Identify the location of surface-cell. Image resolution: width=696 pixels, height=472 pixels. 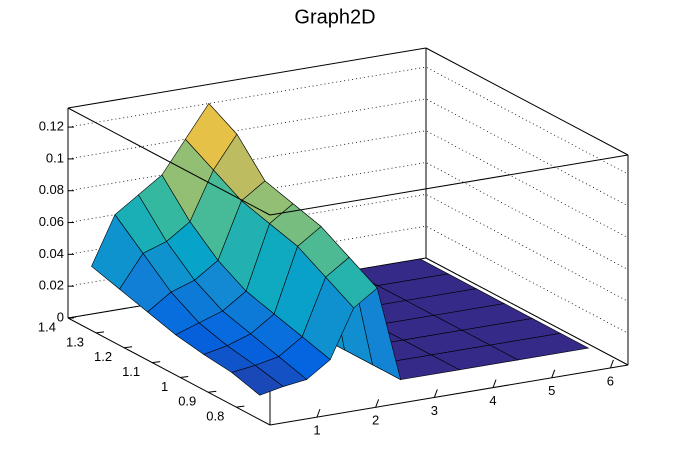
(257, 380).